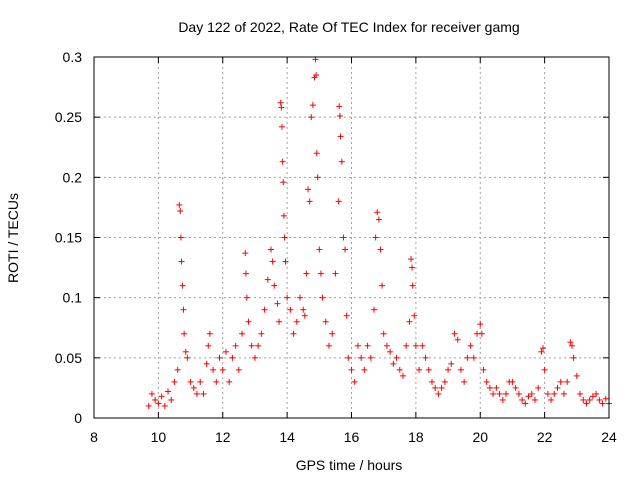  What do you see at coordinates (609, 437) in the screenshot?
I see `x-tick-label: 24` at bounding box center [609, 437].